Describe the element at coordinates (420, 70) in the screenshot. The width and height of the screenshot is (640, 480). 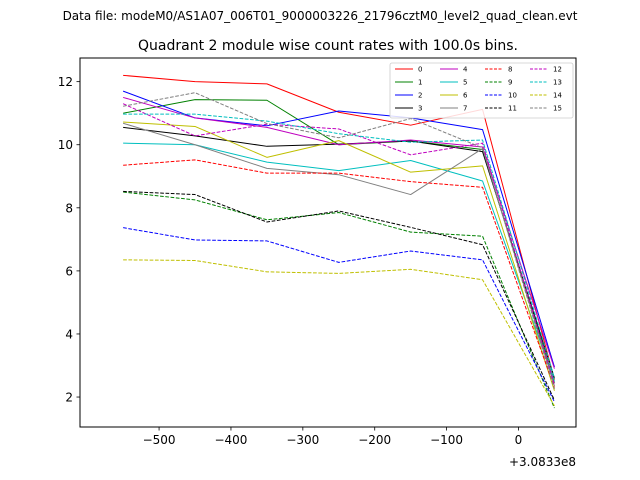
I see `legend-label-0: 0` at that location.